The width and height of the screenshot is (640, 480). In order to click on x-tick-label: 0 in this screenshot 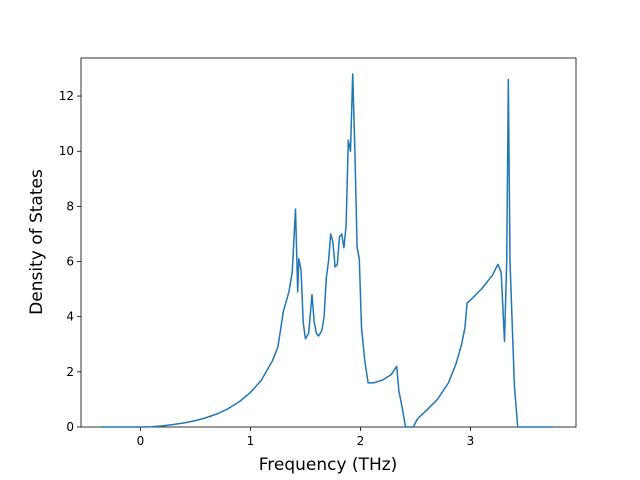, I will do `click(141, 441)`.